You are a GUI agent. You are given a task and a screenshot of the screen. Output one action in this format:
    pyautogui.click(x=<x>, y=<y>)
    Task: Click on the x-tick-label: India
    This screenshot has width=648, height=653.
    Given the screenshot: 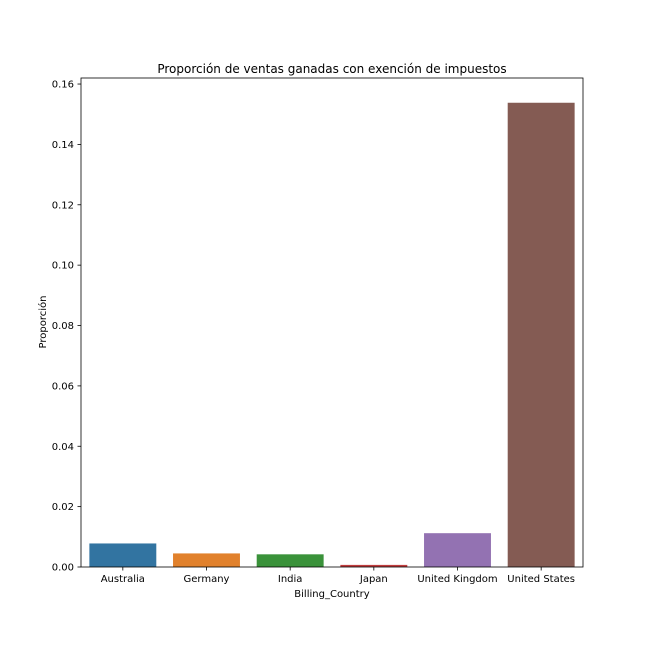 What is the action you would take?
    pyautogui.click(x=290, y=579)
    